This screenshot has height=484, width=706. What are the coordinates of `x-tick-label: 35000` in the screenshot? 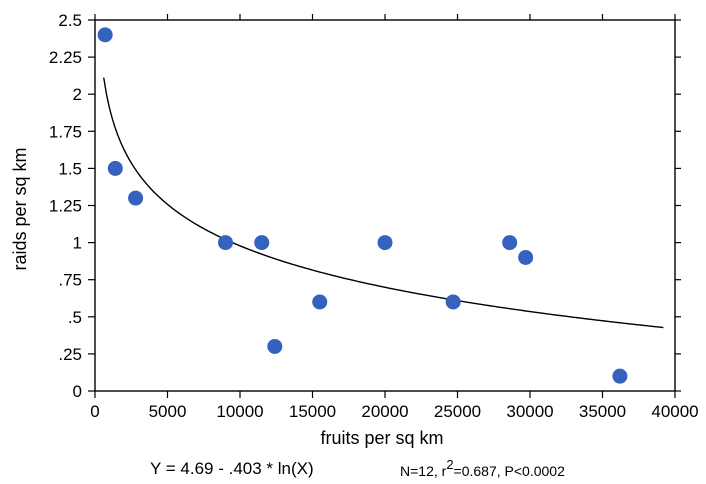 It's located at (602, 411).